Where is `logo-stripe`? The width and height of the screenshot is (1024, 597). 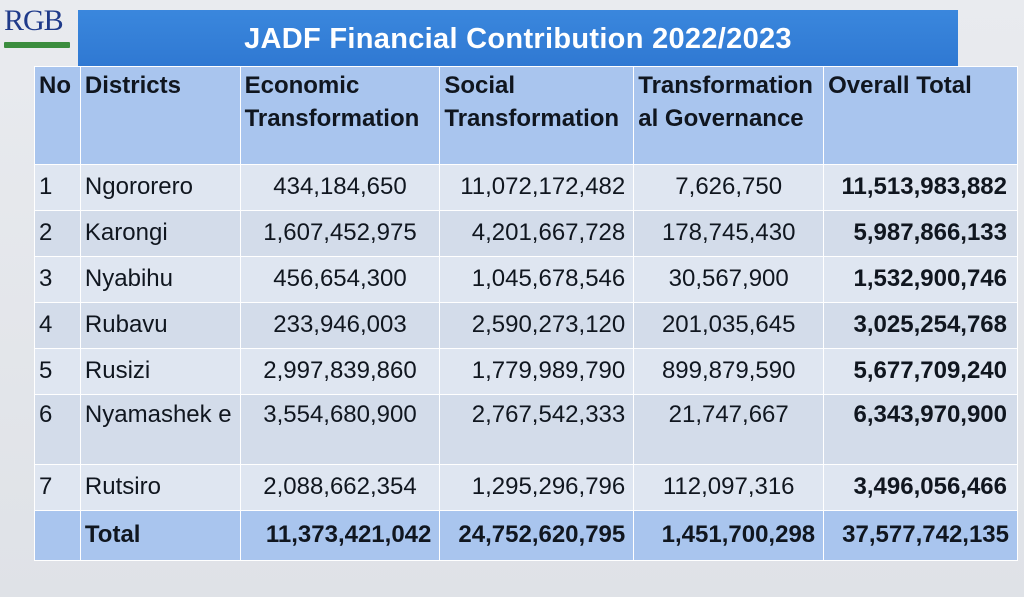 logo-stripe is located at coordinates (37, 45).